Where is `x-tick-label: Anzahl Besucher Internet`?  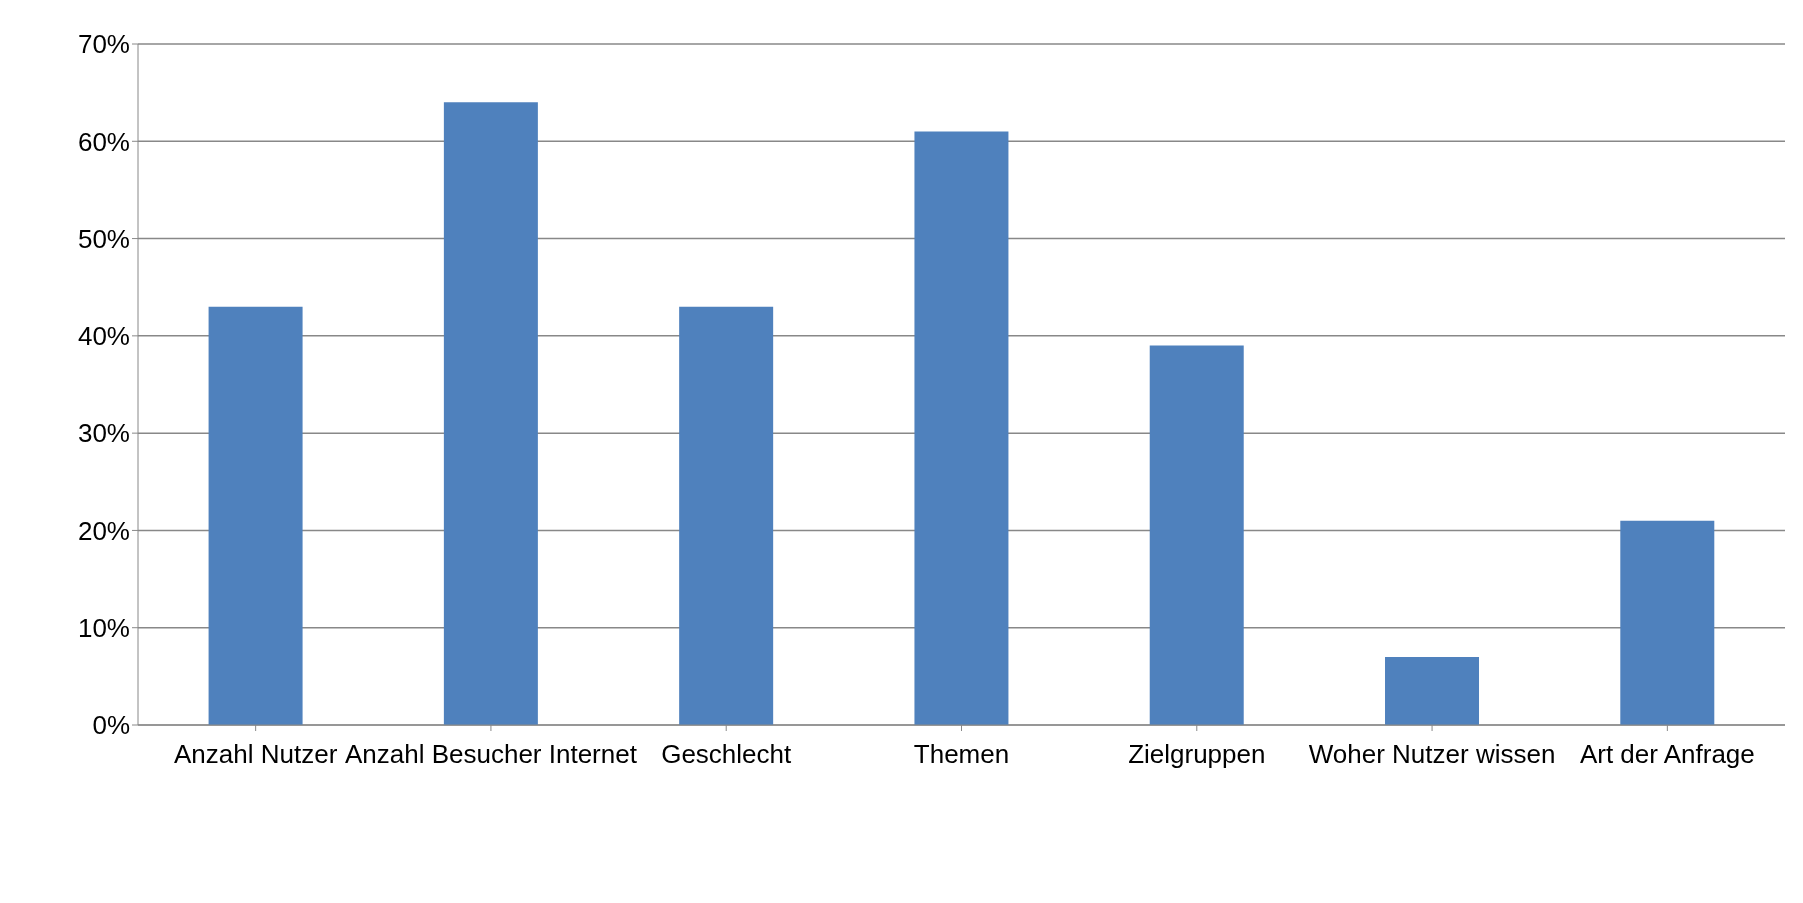
x-tick-label: Anzahl Besucher Internet is located at coordinates (491, 754).